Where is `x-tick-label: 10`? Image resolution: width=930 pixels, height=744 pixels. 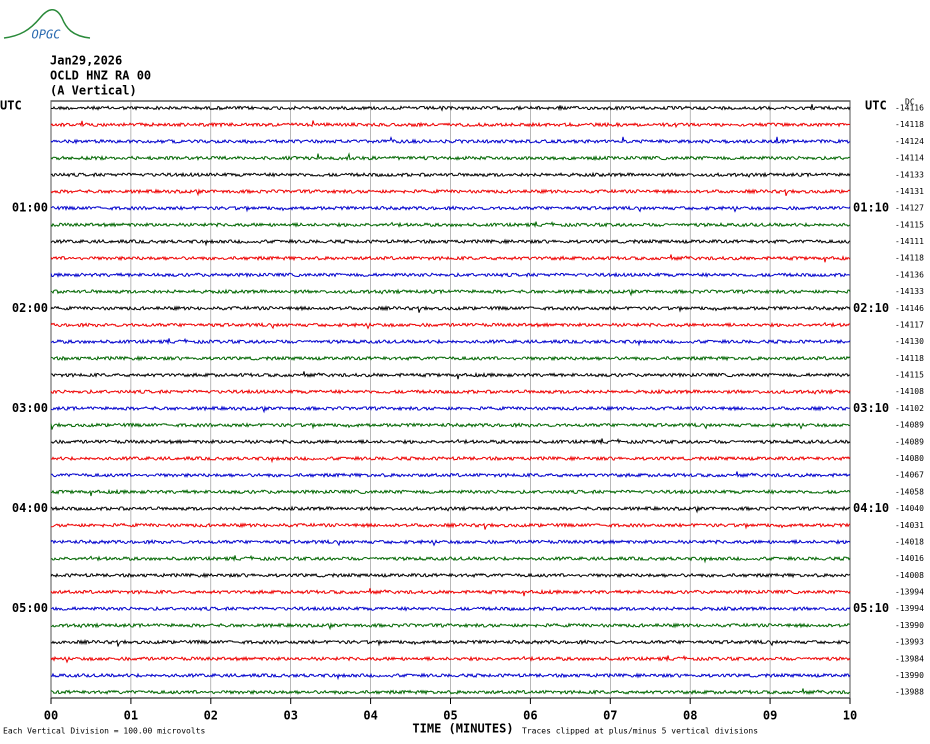
x-tick-label: 10 is located at coordinates (850, 716).